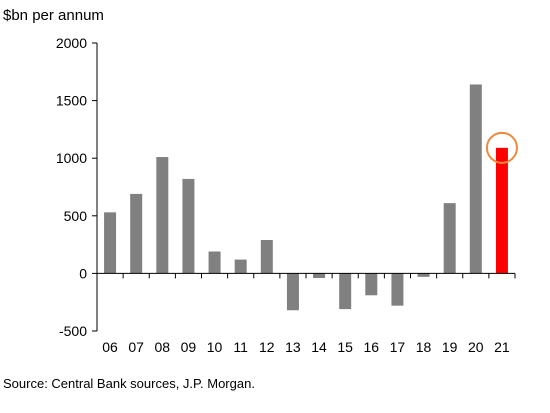  What do you see at coordinates (372, 347) in the screenshot?
I see `x-tick-label-16: 16` at bounding box center [372, 347].